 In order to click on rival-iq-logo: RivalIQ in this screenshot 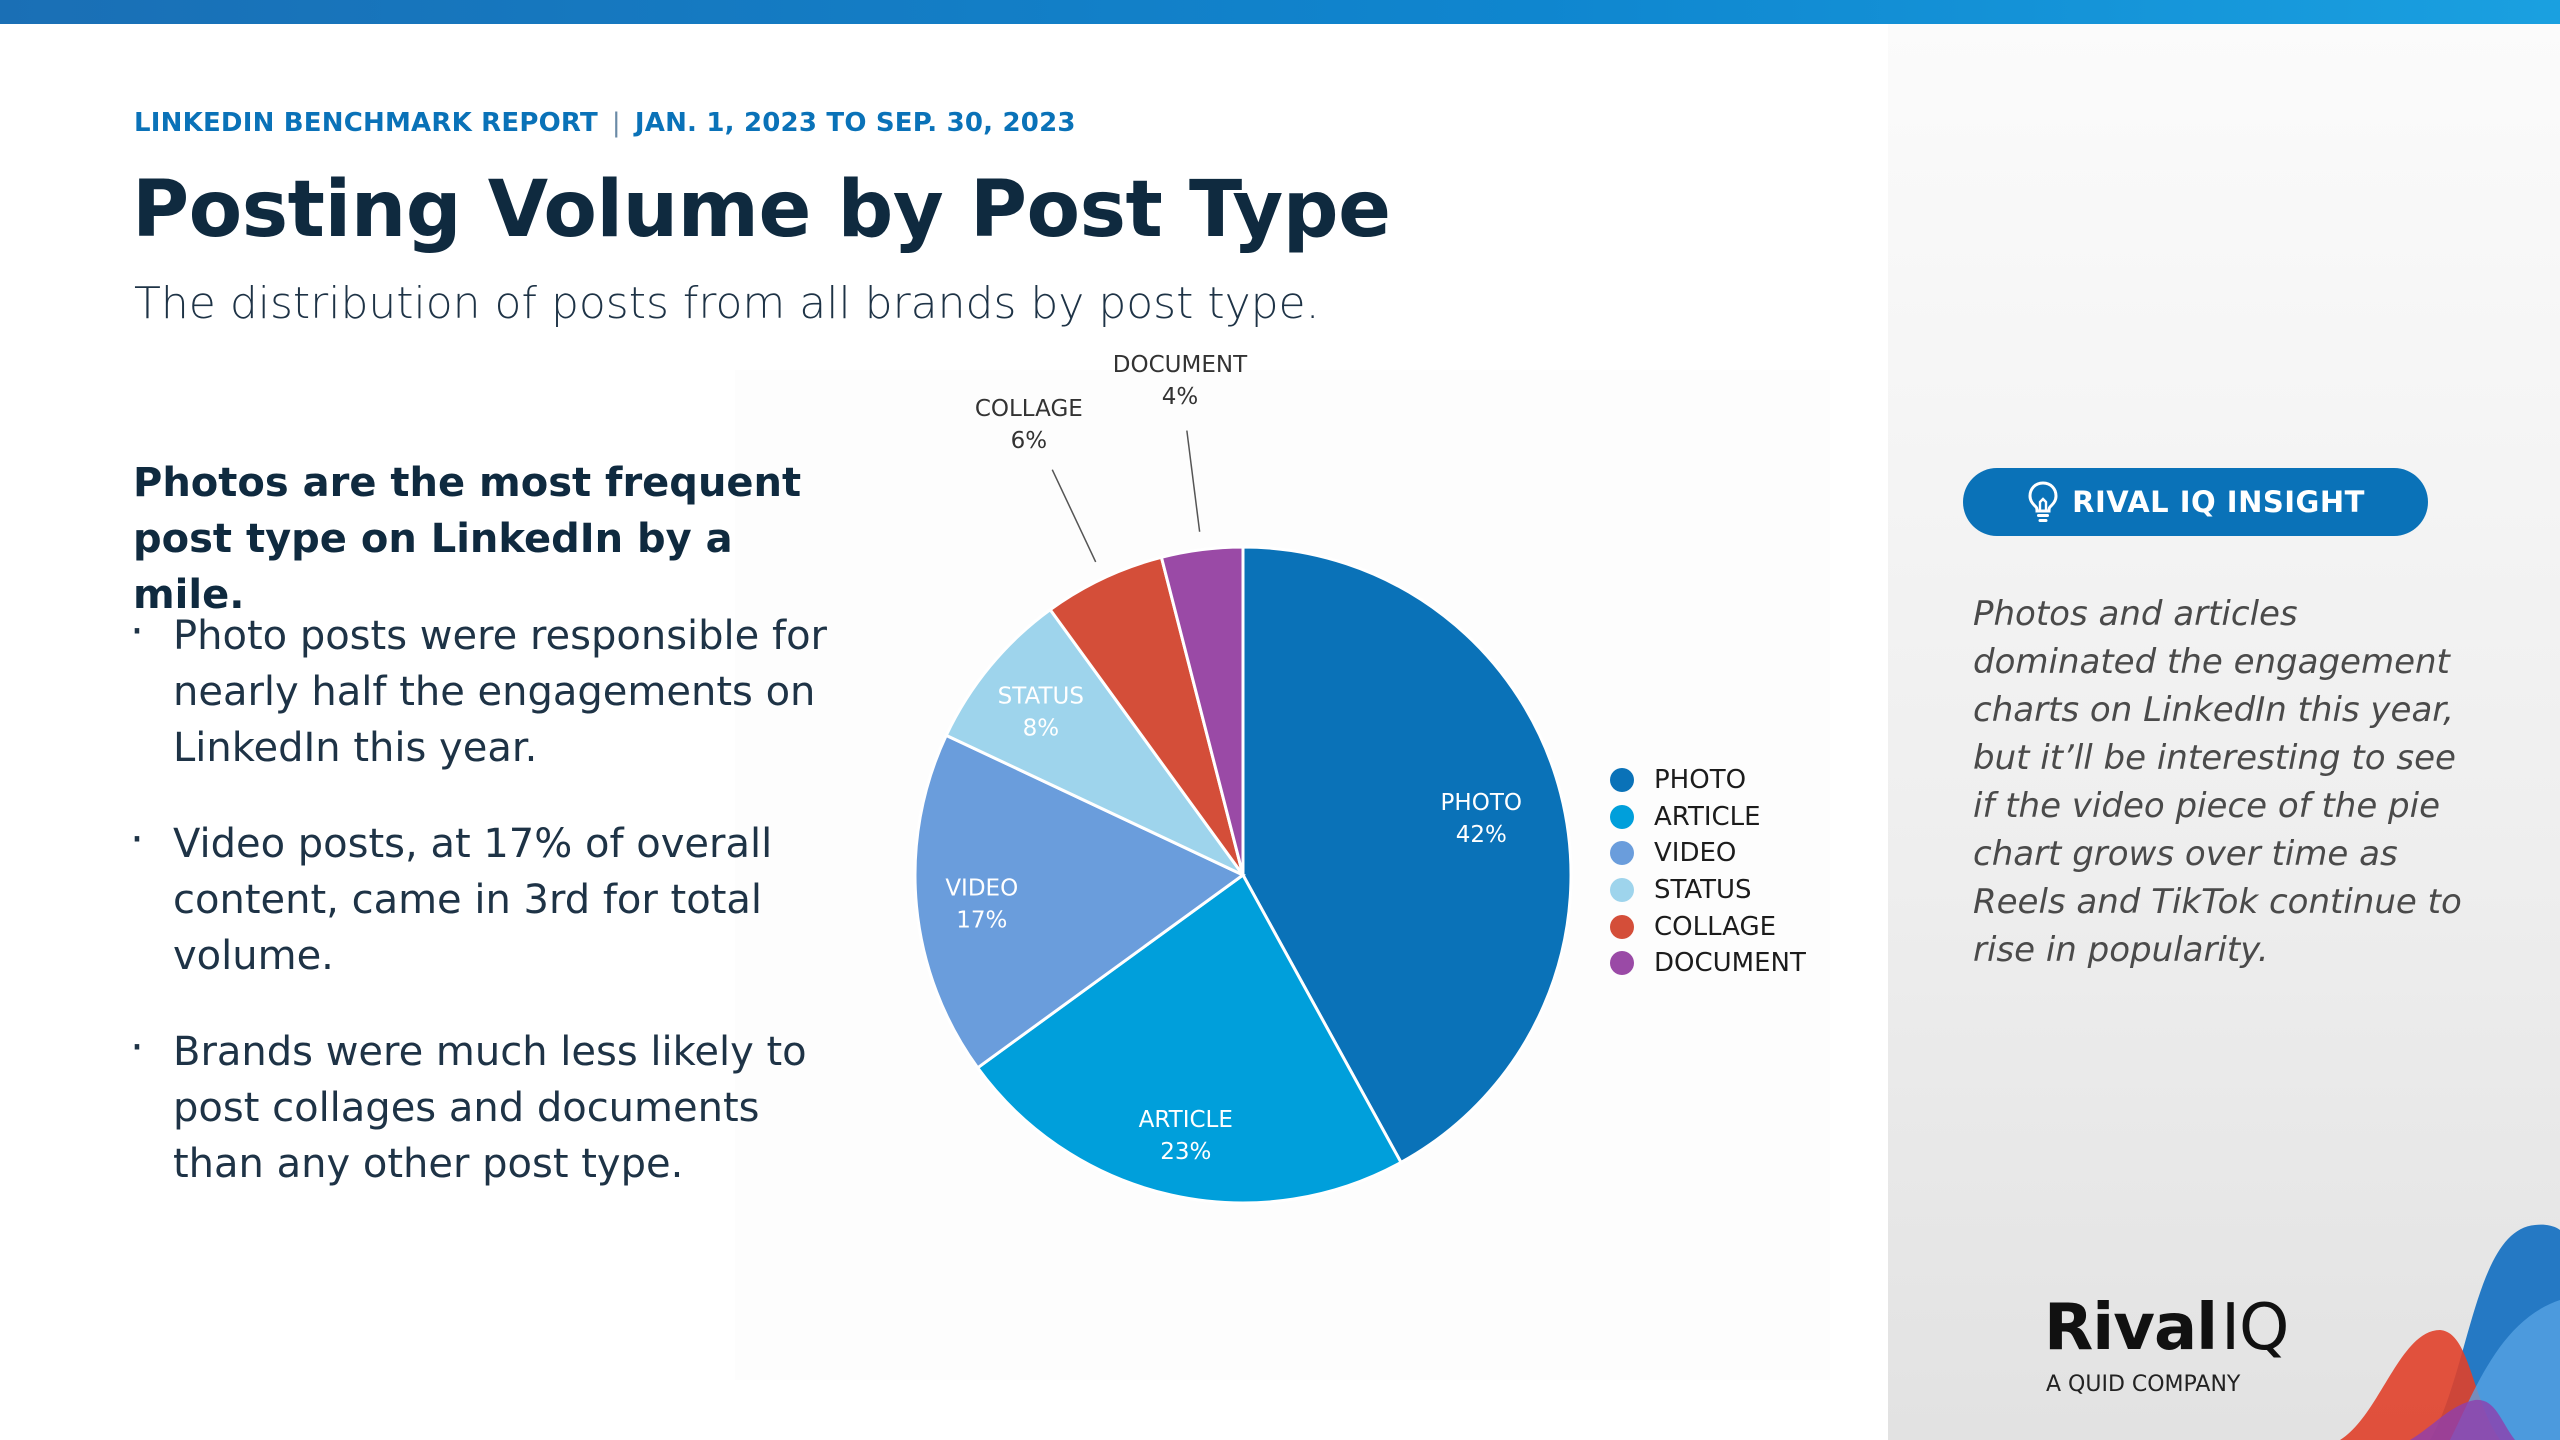, I will do `click(2166, 1328)`.